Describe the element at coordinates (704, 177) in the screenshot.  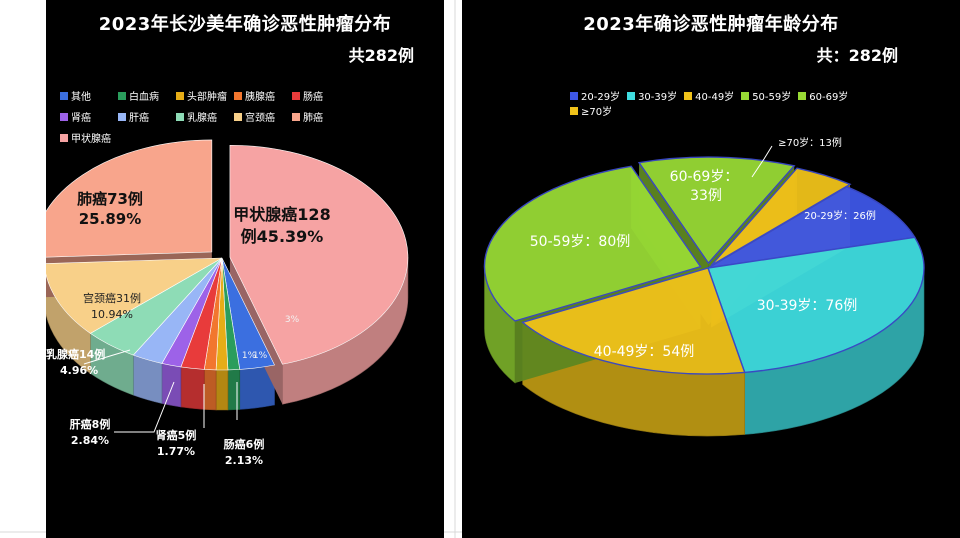
I see `data-label-age60: 60-69岁：` at that location.